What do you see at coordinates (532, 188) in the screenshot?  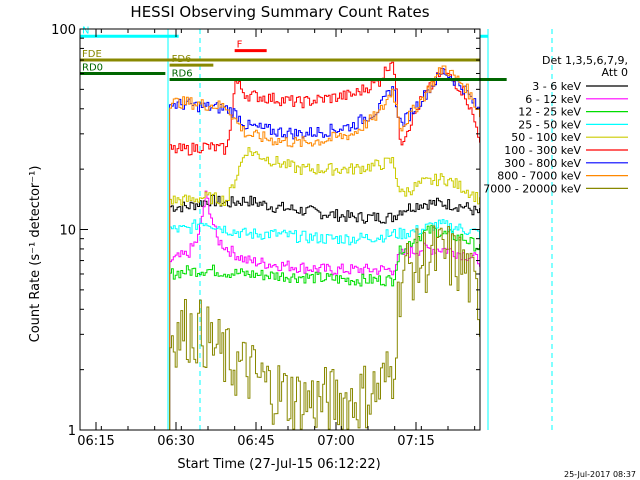 I see `legend-label-9: 7000 - 20000 keV` at bounding box center [532, 188].